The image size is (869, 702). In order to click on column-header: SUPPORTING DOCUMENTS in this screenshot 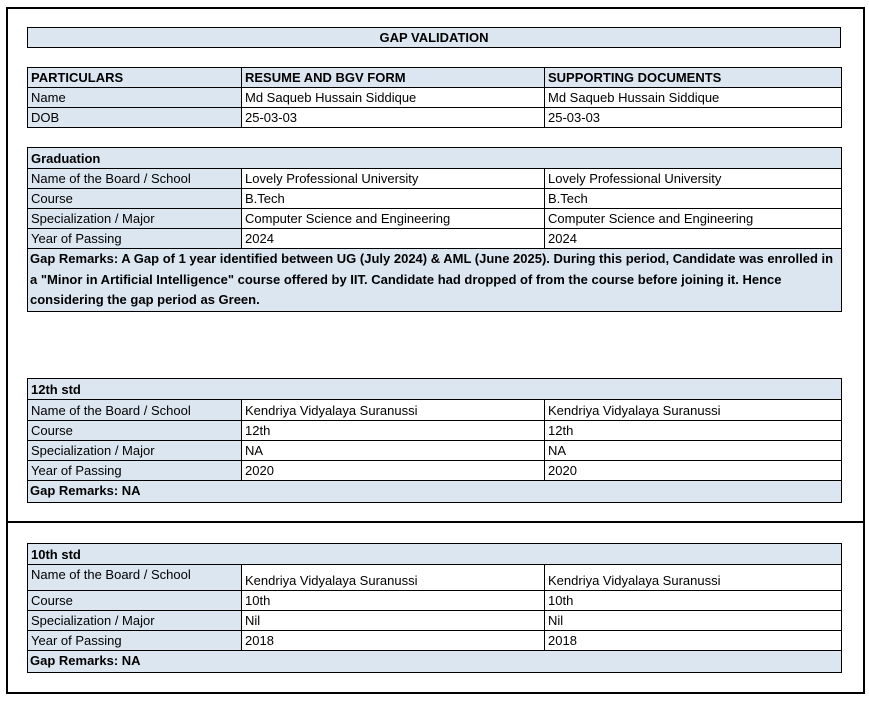, I will do `click(693, 77)`.